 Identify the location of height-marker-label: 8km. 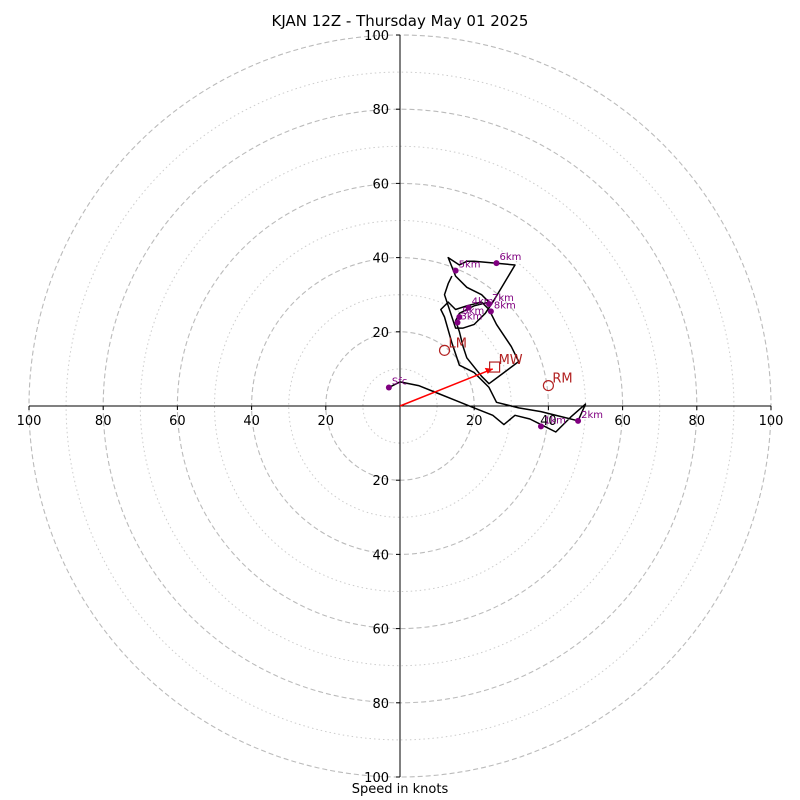
(505, 305).